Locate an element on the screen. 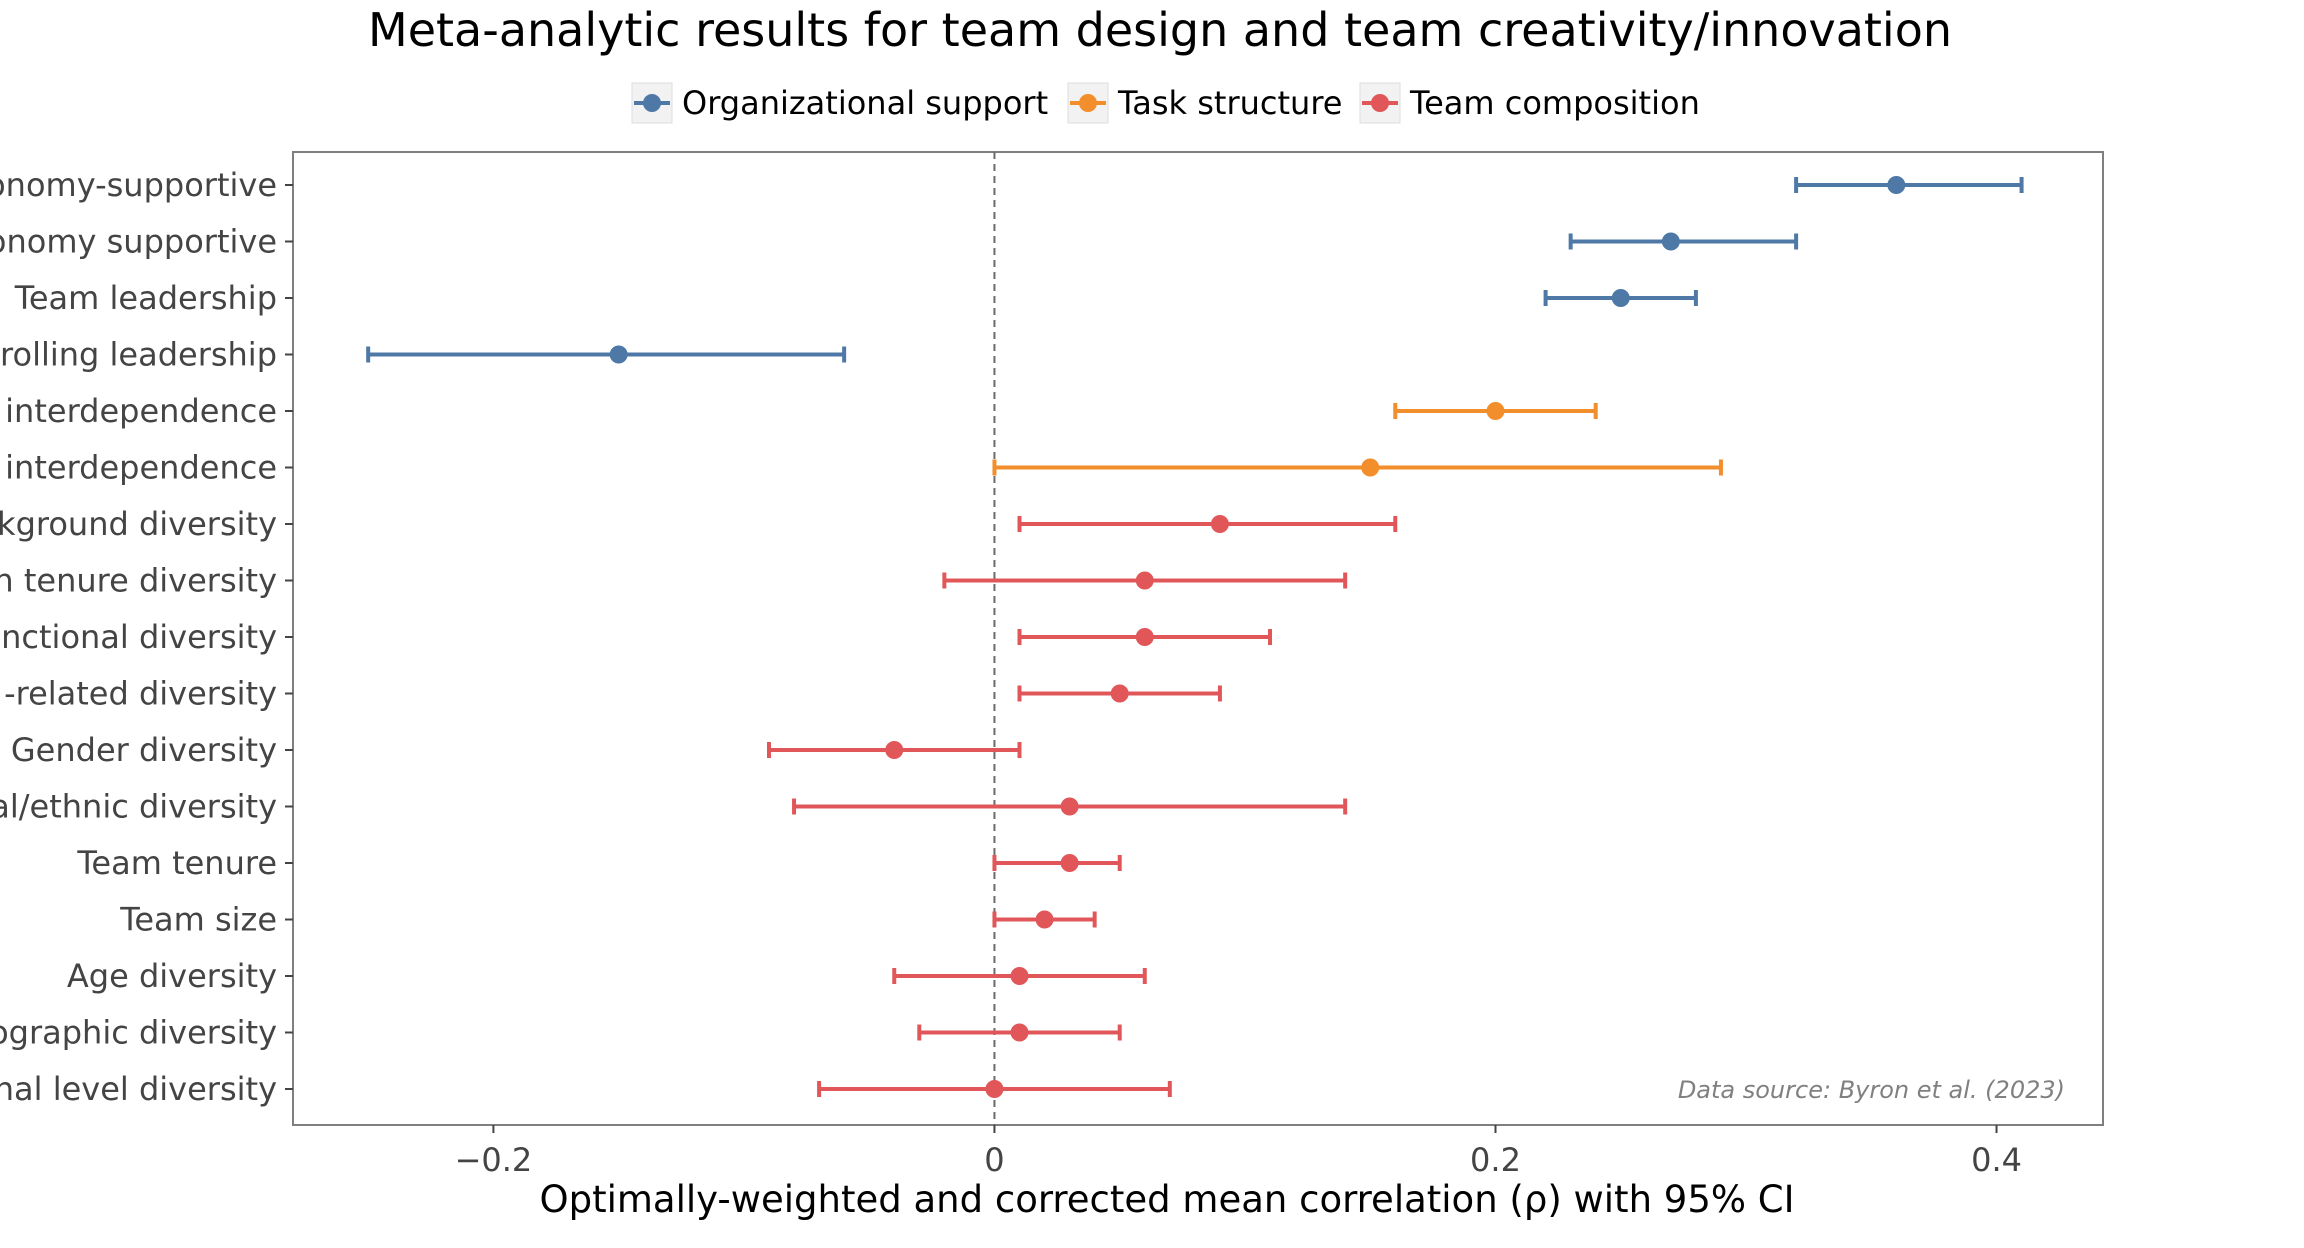 The height and width of the screenshot is (1248, 2304). category-label: -related diversity is located at coordinates (140, 694).